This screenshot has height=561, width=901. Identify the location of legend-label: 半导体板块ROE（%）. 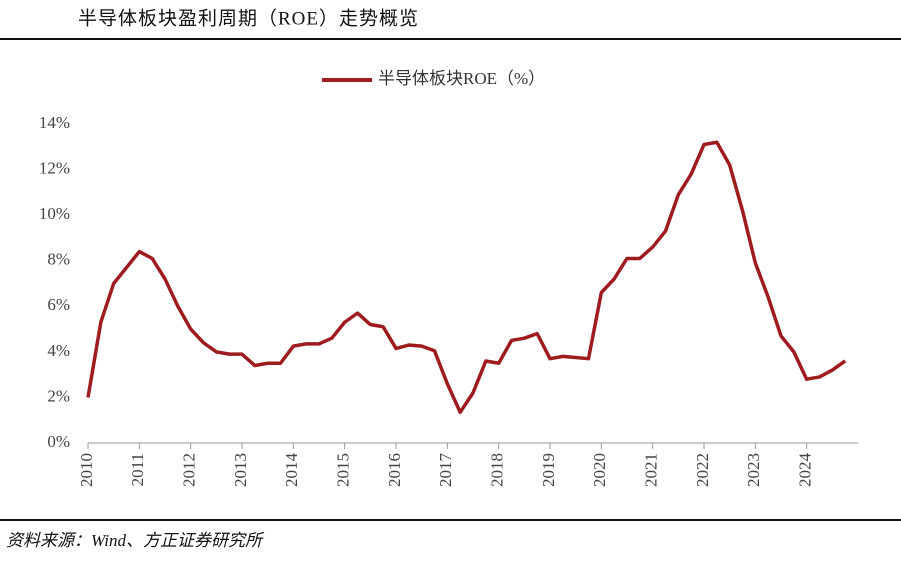
(461, 78).